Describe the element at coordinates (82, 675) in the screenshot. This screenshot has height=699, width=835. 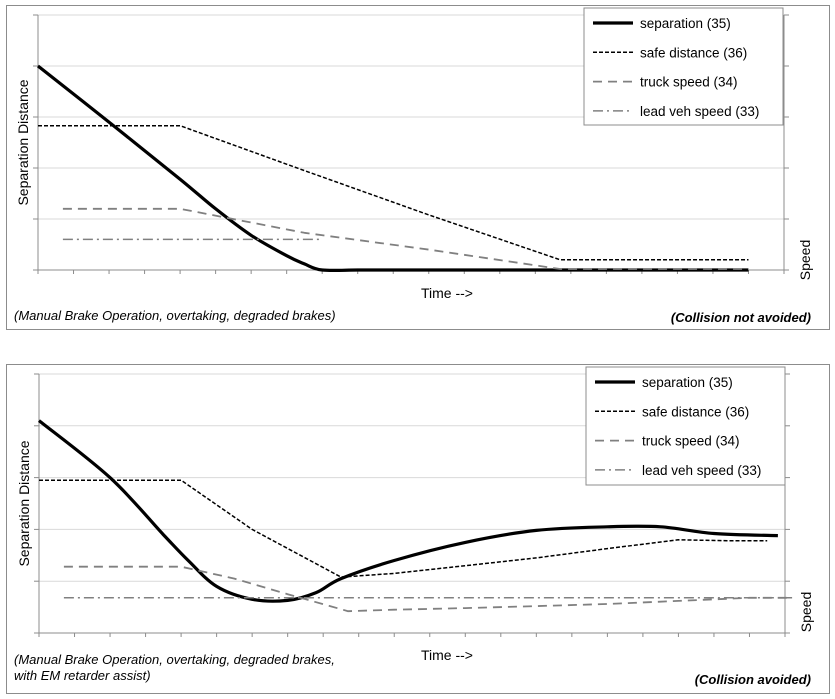
I see `caption-line: with EM retarder assist)` at that location.